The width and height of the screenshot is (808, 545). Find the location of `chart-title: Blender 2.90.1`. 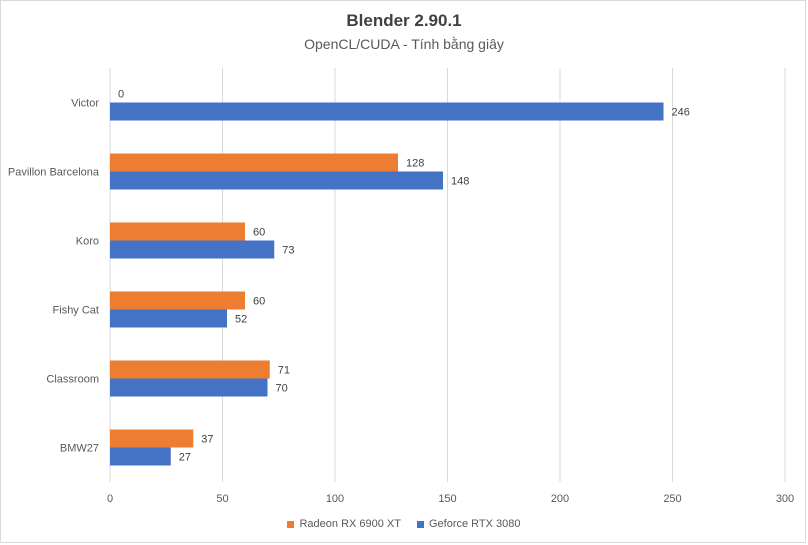

chart-title: Blender 2.90.1 is located at coordinates (404, 20).